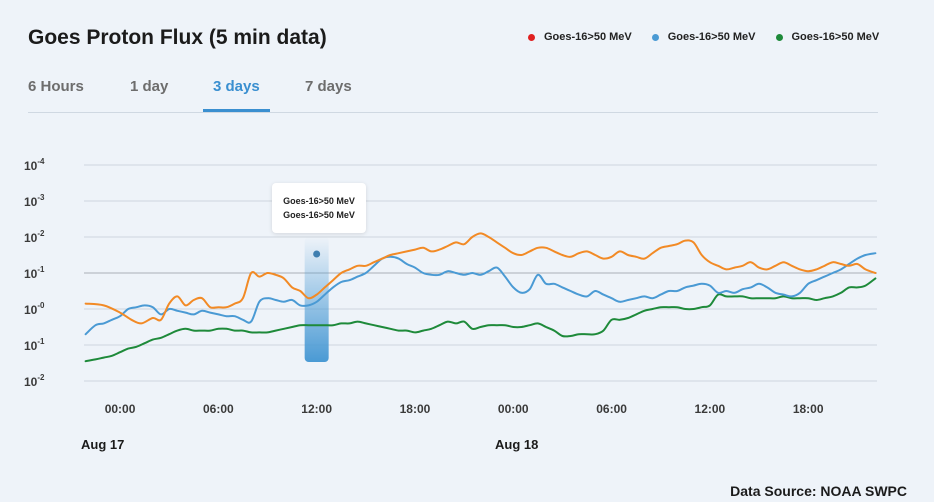  What do you see at coordinates (236, 86) in the screenshot?
I see `tab-3-days: 3 days` at bounding box center [236, 86].